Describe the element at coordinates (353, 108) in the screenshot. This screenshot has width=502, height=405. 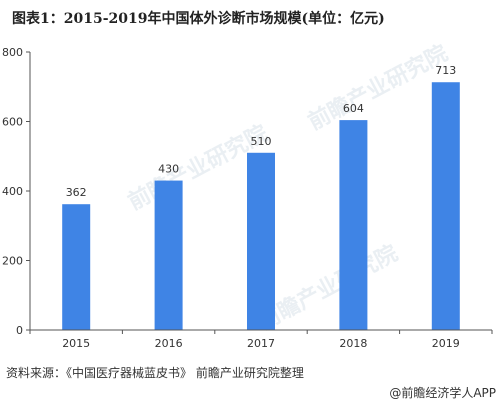
I see `data-label: 604` at that location.